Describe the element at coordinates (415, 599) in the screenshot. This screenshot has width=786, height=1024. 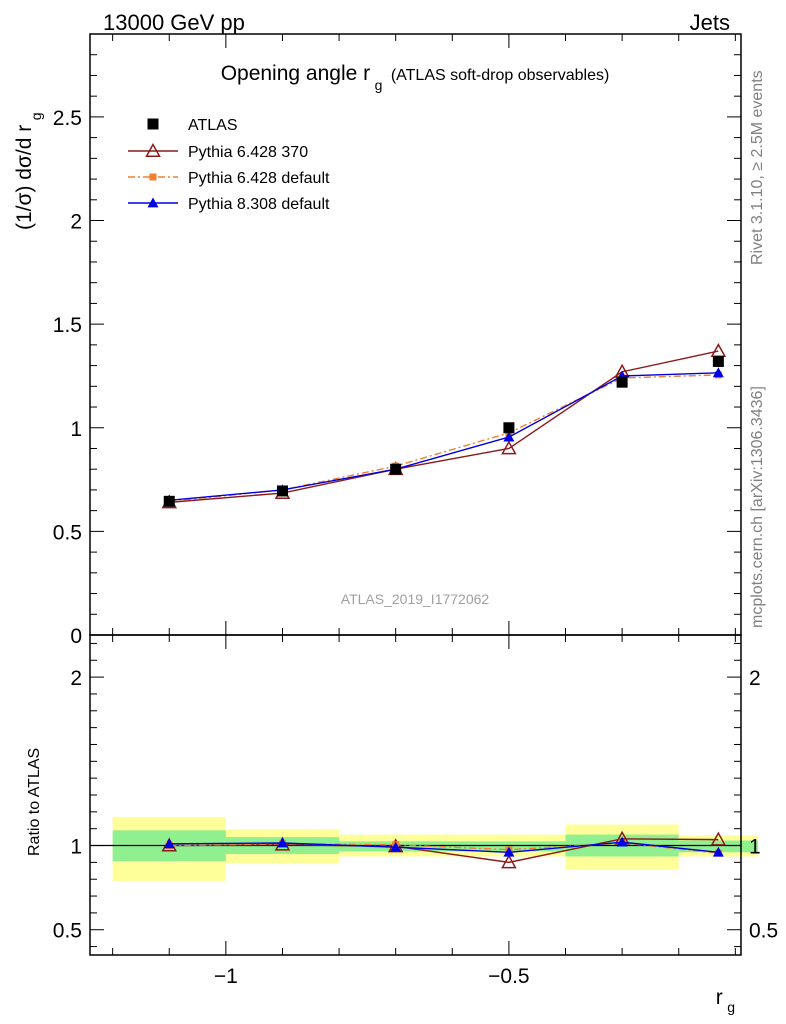
I see `main-watermark: ATLAS_2019_I1772062` at that location.